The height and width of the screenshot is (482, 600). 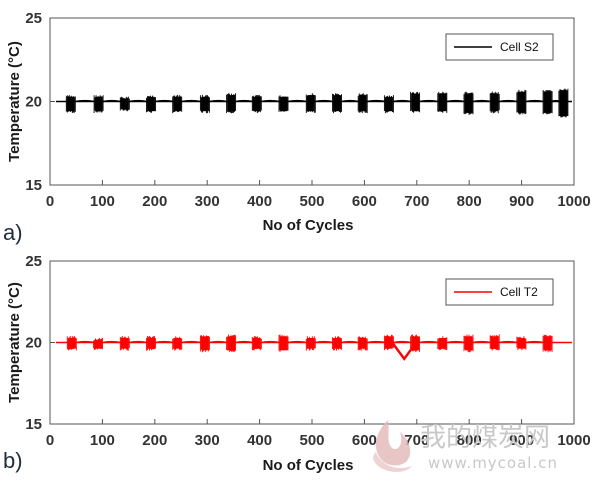 What do you see at coordinates (33, 343) in the screenshot?
I see `y-tick-label: 20` at bounding box center [33, 343].